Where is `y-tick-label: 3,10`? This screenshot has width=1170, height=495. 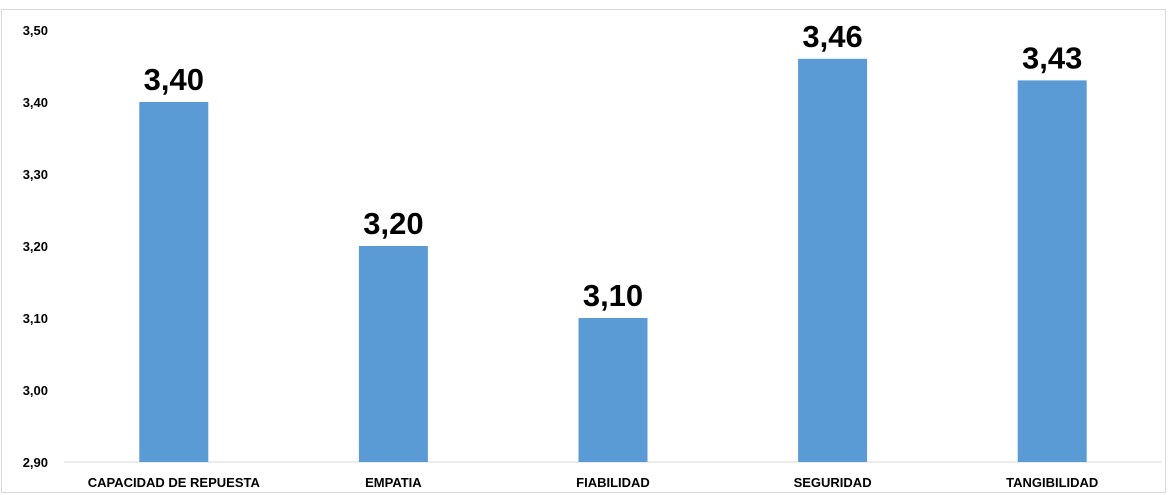
y-tick-label: 3,10 is located at coordinates (35, 318).